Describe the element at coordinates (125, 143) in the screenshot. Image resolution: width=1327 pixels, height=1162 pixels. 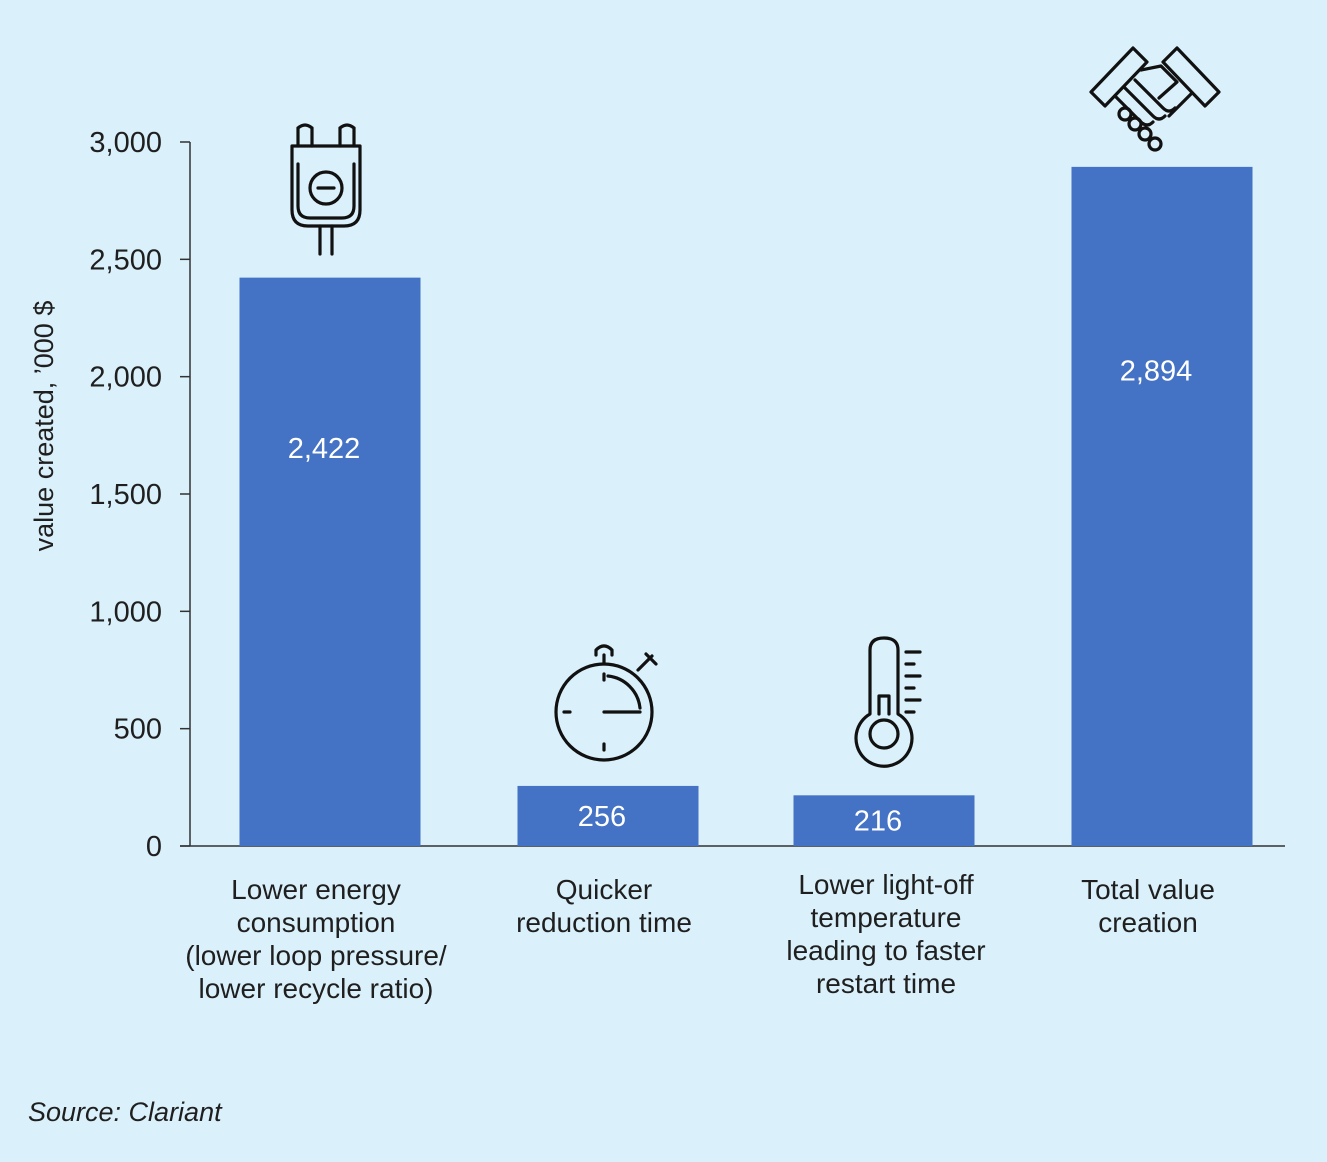
I see `y-tick-label: 3,000` at that location.